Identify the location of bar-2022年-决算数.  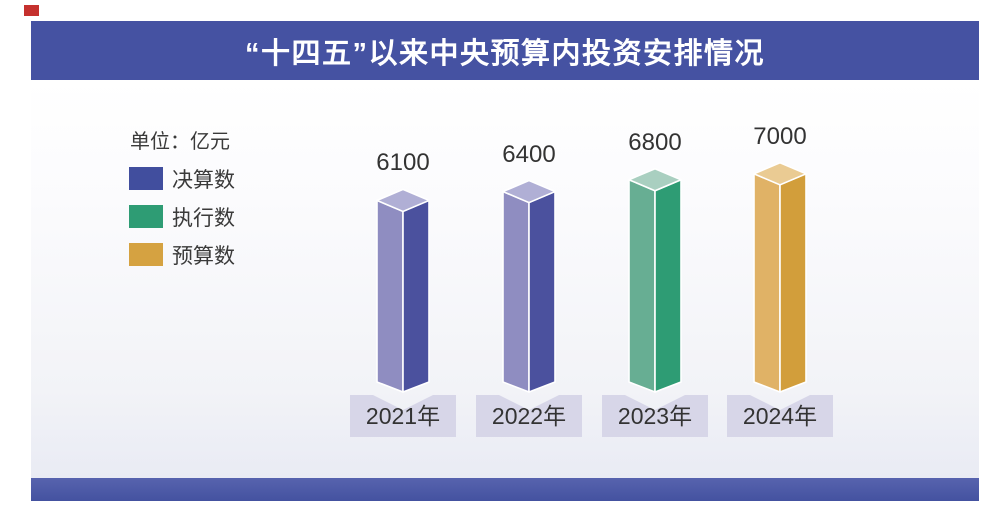
(529, 286).